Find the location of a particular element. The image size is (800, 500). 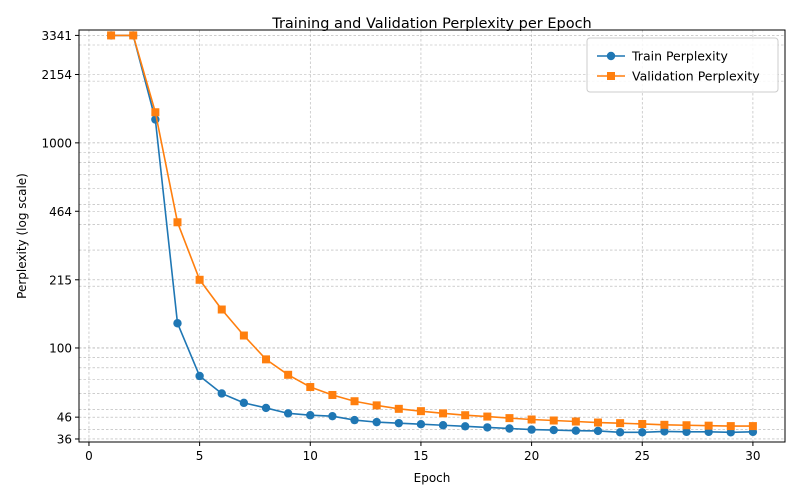

x-axis-label: Epoch is located at coordinates (432, 478).